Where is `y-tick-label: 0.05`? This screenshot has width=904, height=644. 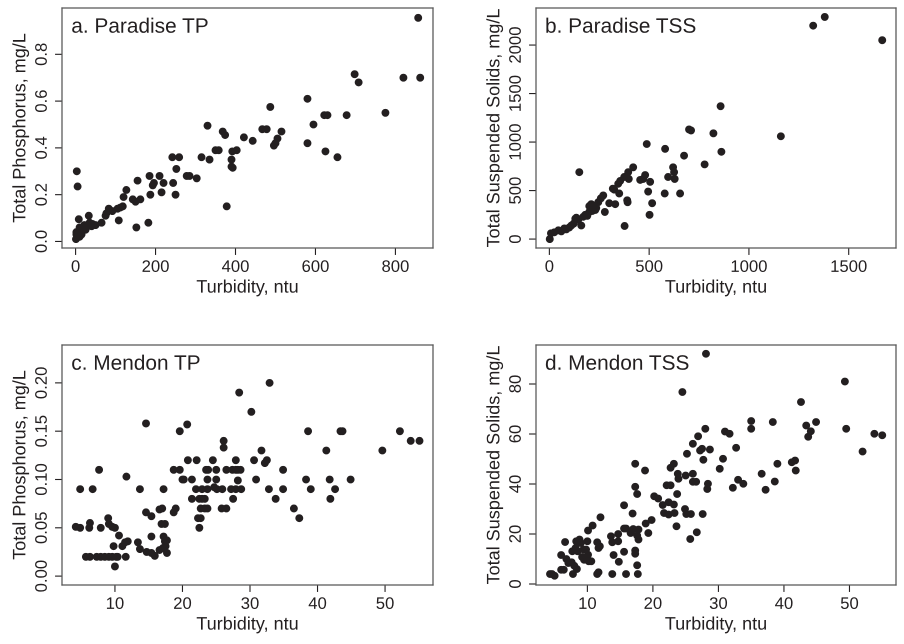 y-tick-label: 0.05 is located at coordinates (41, 528).